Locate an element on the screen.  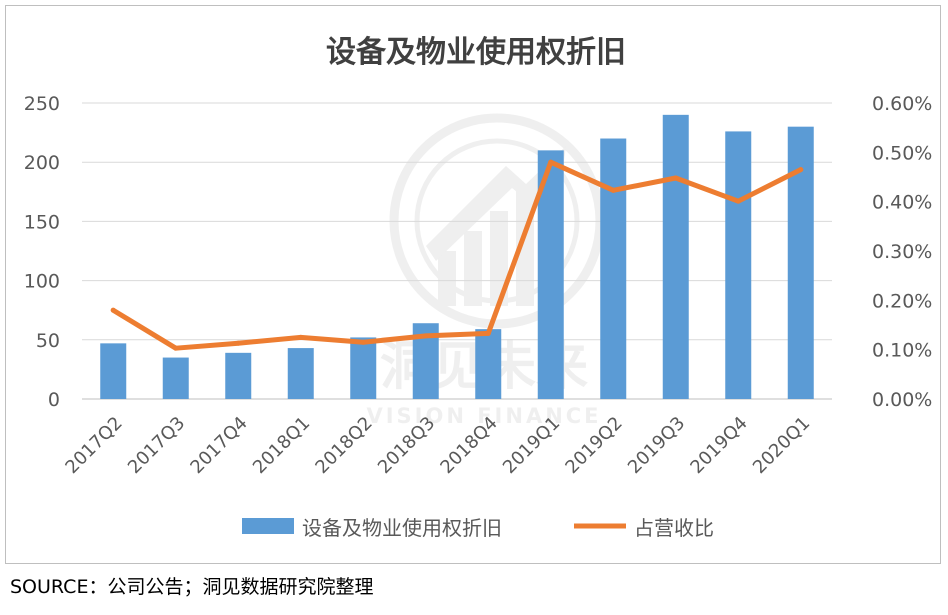
line-point-2017Q3 is located at coordinates (176, 348).